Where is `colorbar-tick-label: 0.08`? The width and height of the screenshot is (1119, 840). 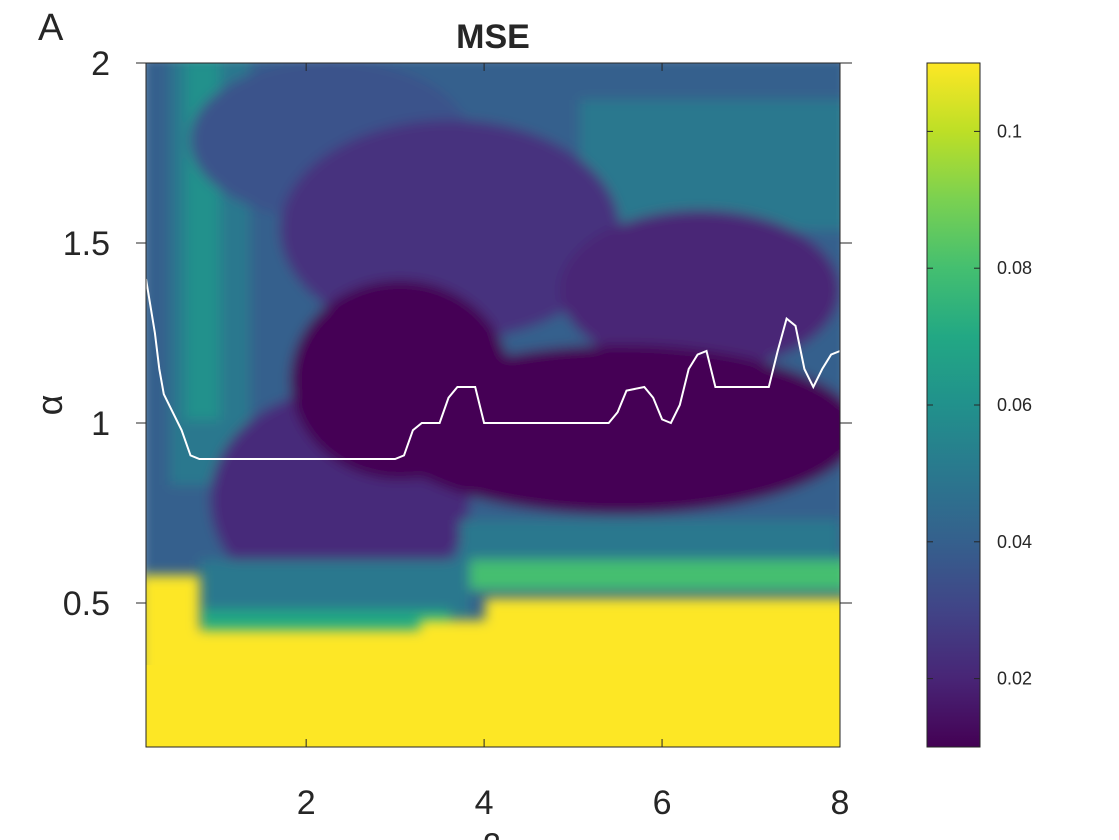 colorbar-tick-label: 0.08 is located at coordinates (1014, 268).